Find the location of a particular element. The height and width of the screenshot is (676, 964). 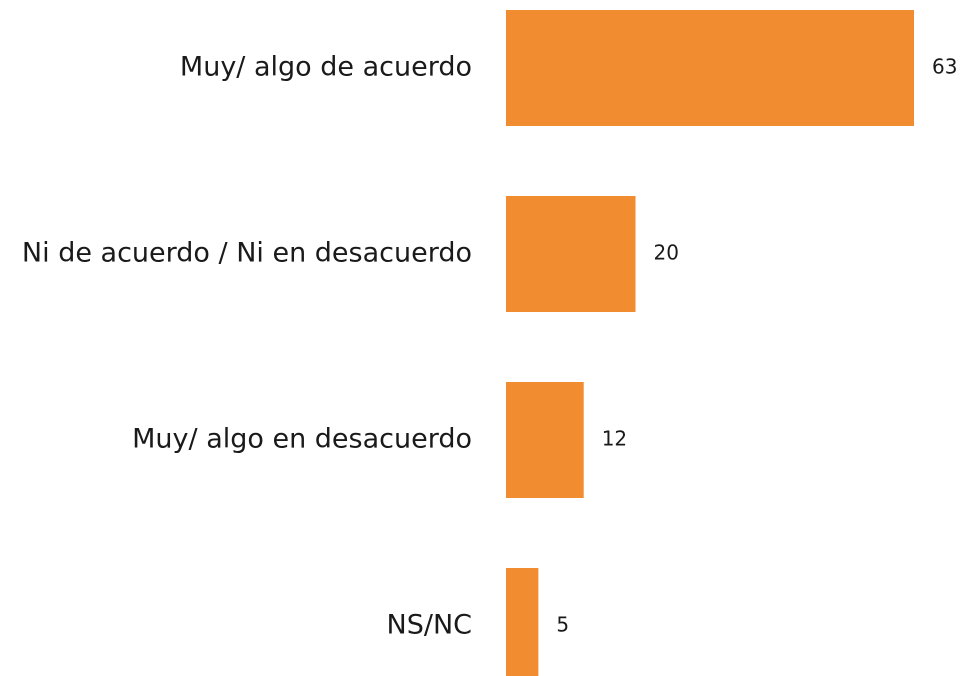

category-label: NS/NC is located at coordinates (429, 625).